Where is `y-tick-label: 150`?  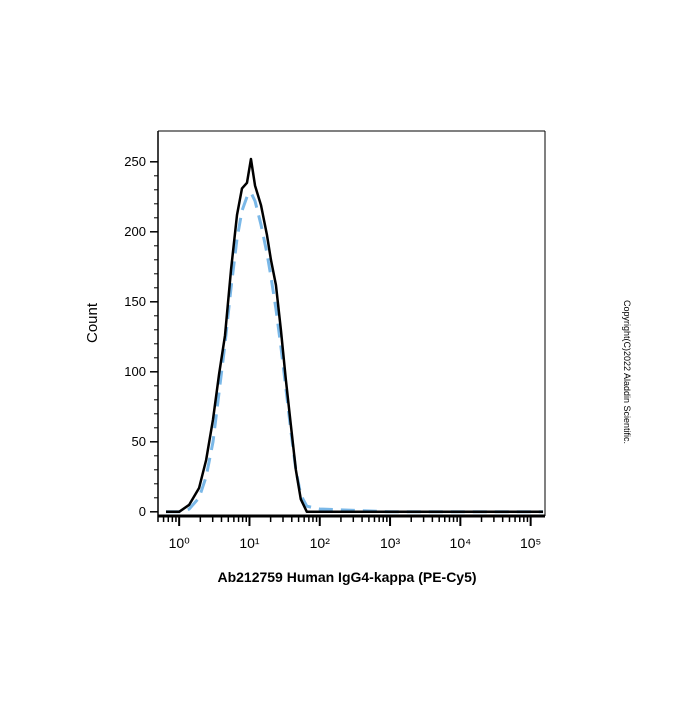
y-tick-label: 150 is located at coordinates (135, 301).